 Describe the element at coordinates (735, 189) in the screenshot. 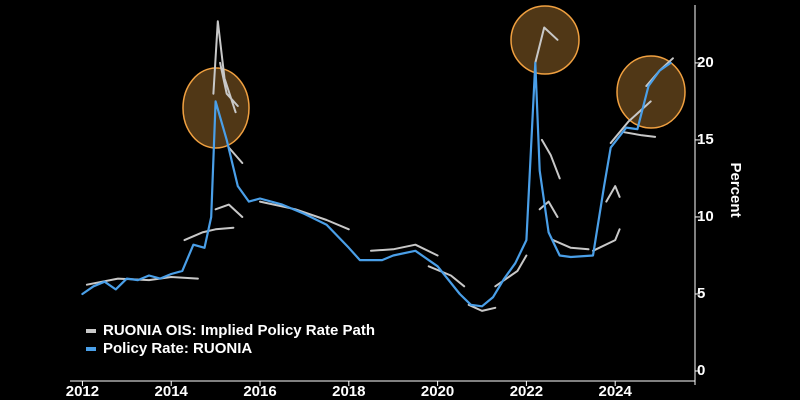

I see `y-axis-label: Percent` at that location.